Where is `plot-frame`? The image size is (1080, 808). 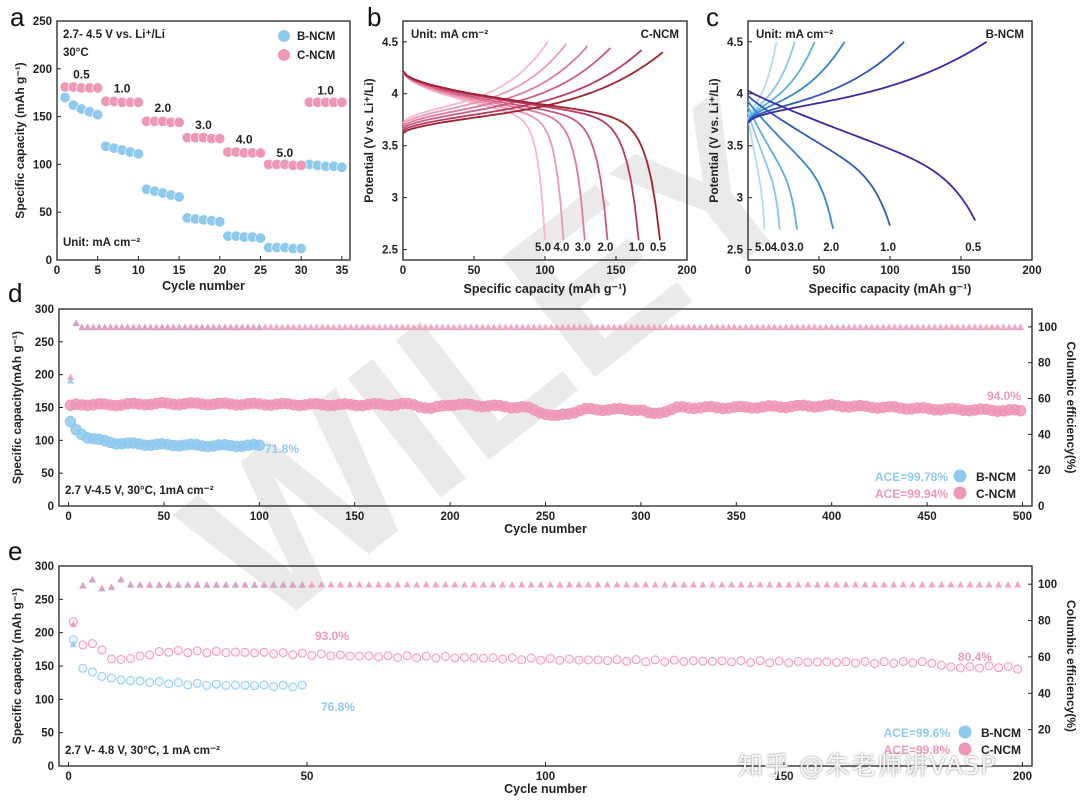
plot-frame is located at coordinates (203, 140).